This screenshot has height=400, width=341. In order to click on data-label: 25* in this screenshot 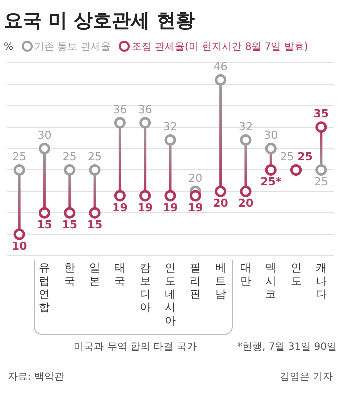, I will do `click(271, 182)`.